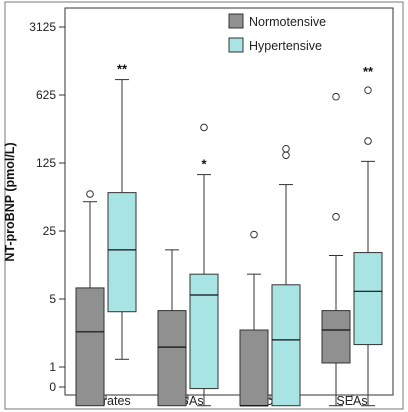 The width and height of the screenshot is (408, 412). Describe the element at coordinates (204, 164) in the screenshot. I see `significance-marker: *` at that location.